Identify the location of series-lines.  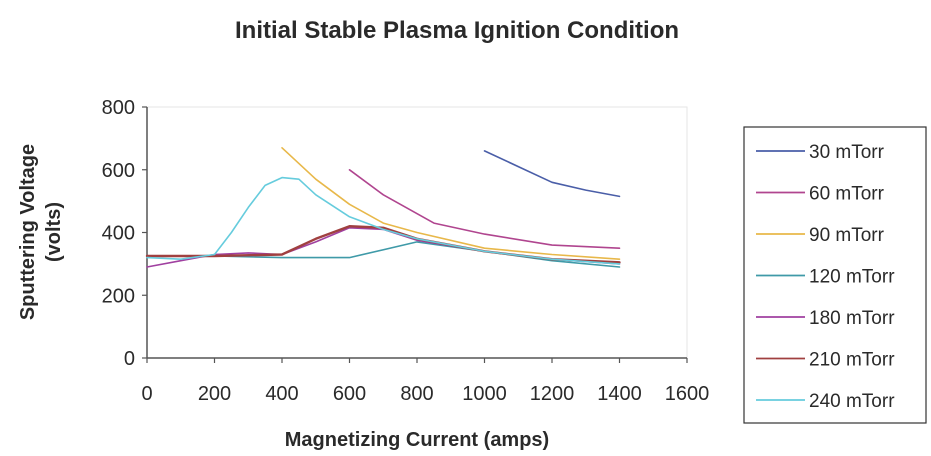
(383, 207).